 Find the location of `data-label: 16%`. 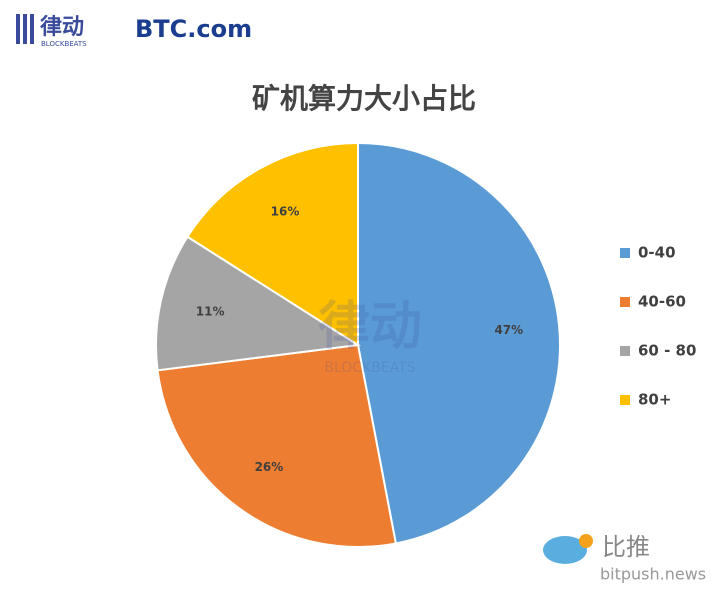

data-label: 16% is located at coordinates (285, 212).